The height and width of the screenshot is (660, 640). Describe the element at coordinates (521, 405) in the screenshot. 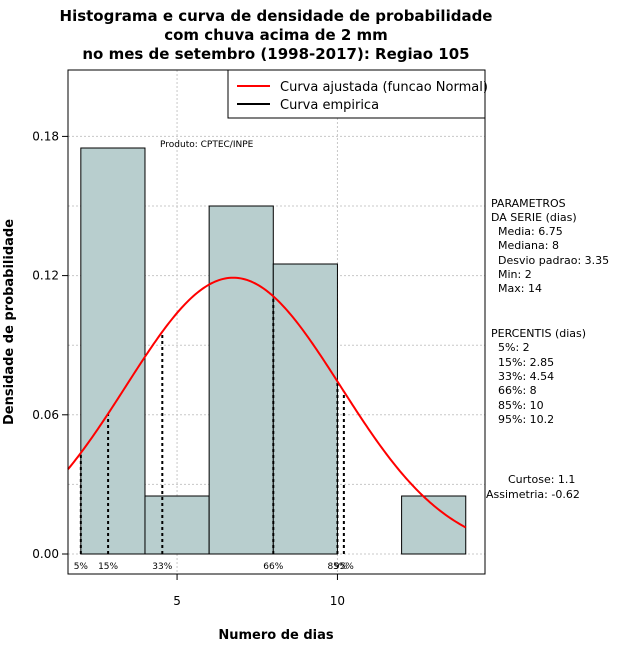

I see `percentis-p85: 85%: 10` at that location.